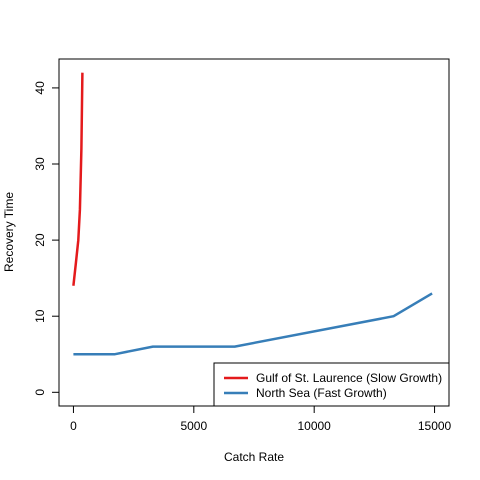 This screenshot has height=480, width=480. Describe the element at coordinates (9, 232) in the screenshot. I see `y-axis-label: Recovery Time` at that location.